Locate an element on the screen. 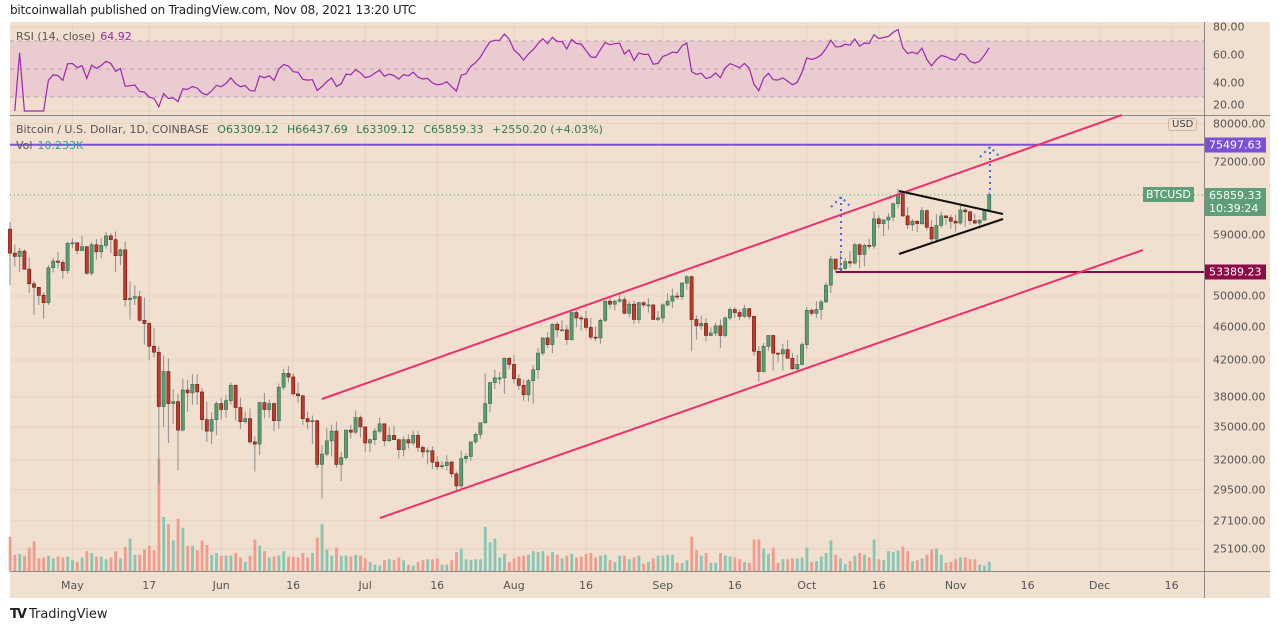  price-tick-label: 42000.00 is located at coordinates (1239, 360).